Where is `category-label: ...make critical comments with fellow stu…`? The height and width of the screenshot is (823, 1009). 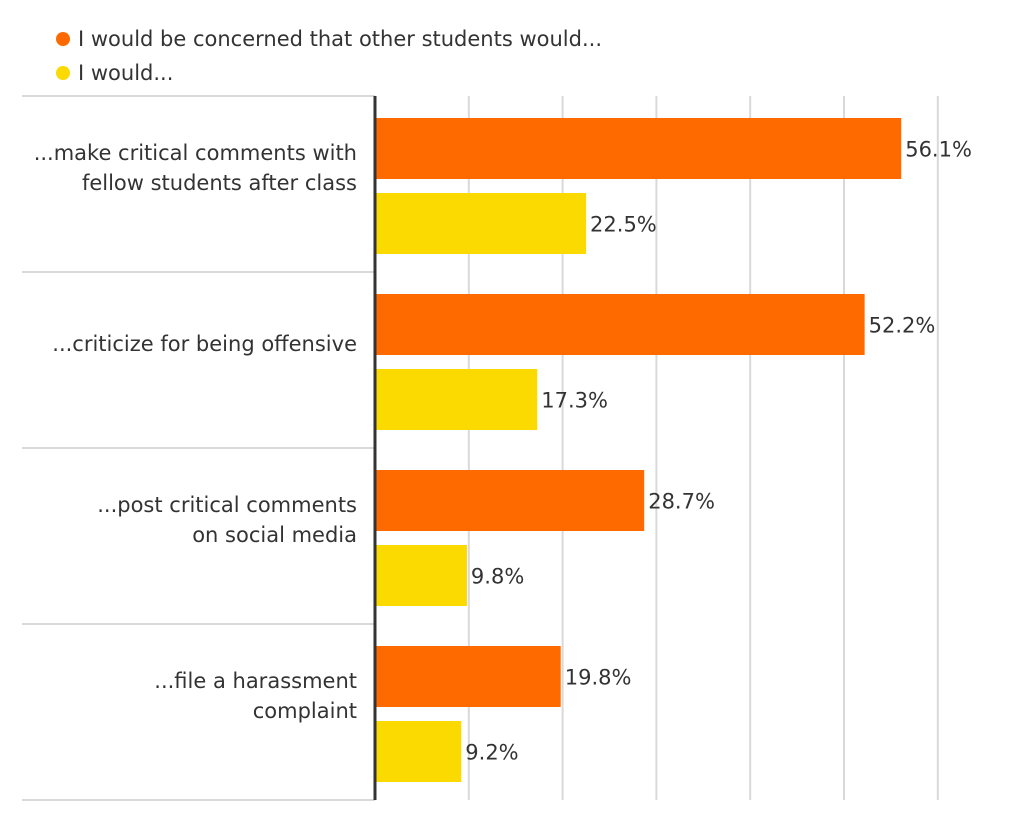
category-label: ...make critical comments with fellow stu… is located at coordinates (195, 168).